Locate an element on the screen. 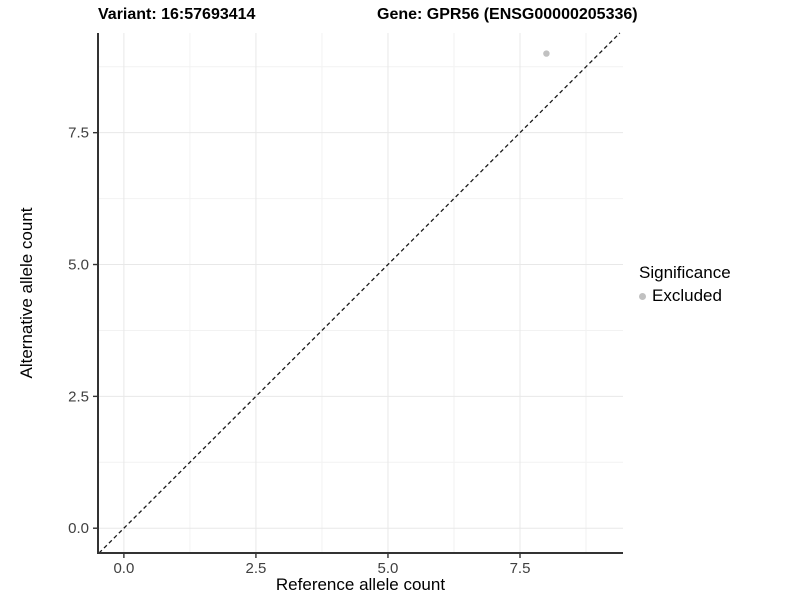  excluded-point-icon is located at coordinates (642, 296).